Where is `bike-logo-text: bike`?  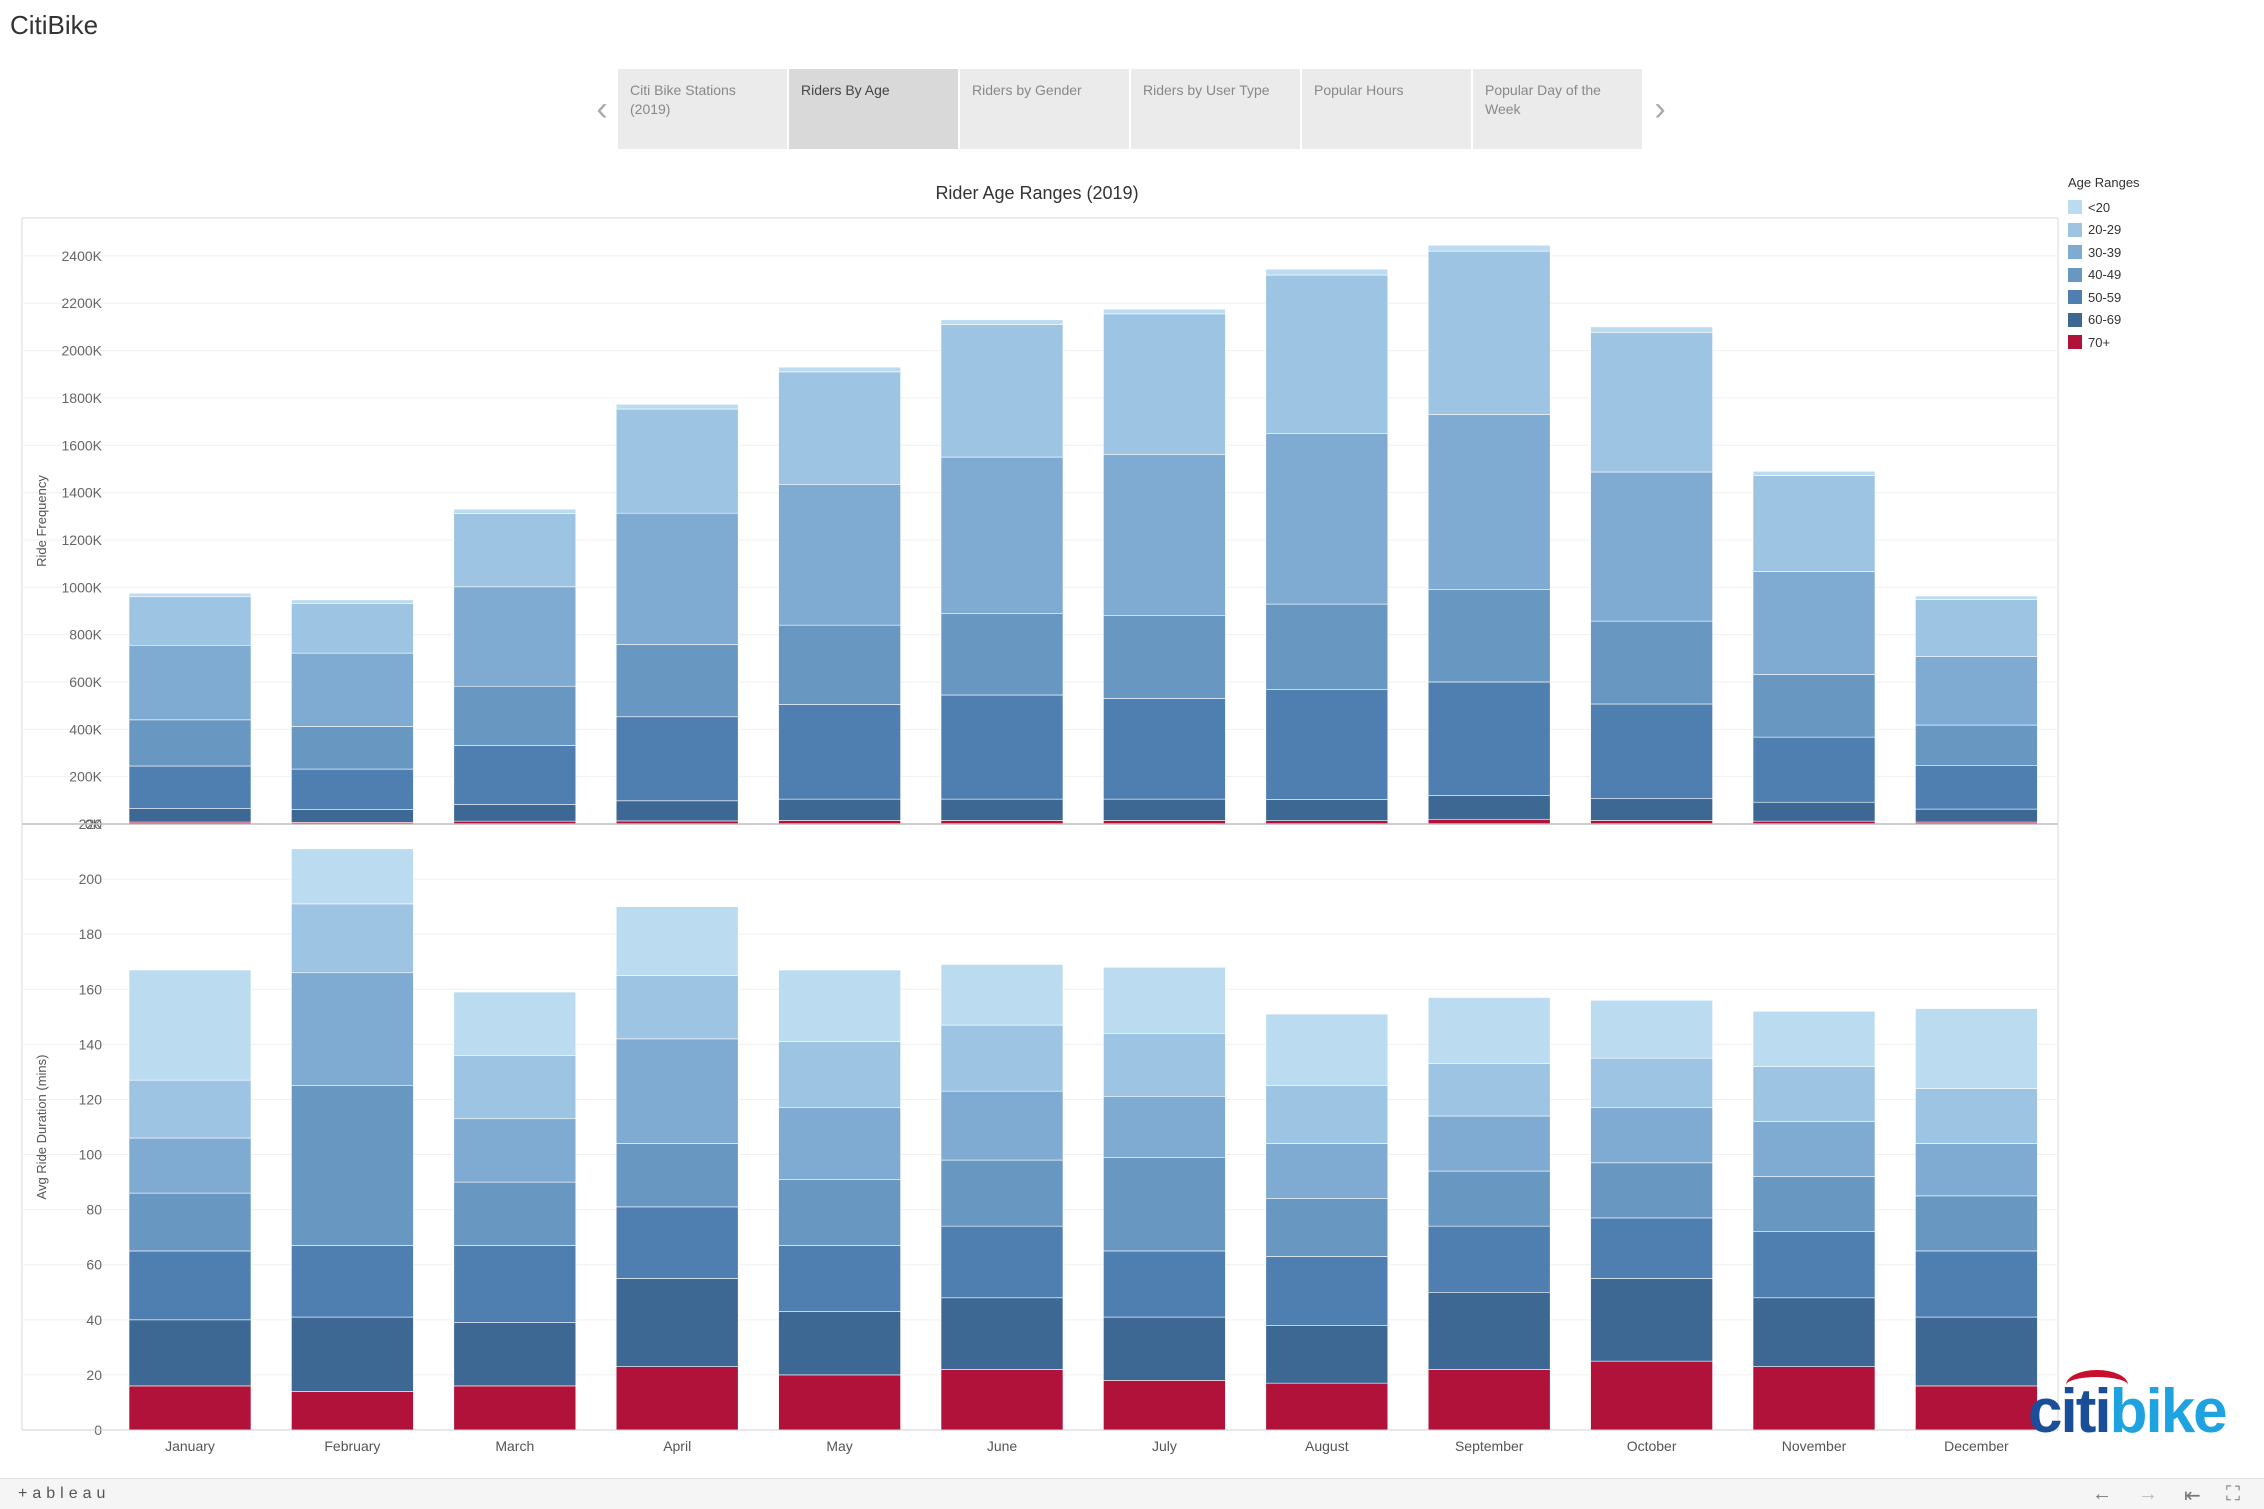 bike-logo-text: bike is located at coordinates (2168, 1411).